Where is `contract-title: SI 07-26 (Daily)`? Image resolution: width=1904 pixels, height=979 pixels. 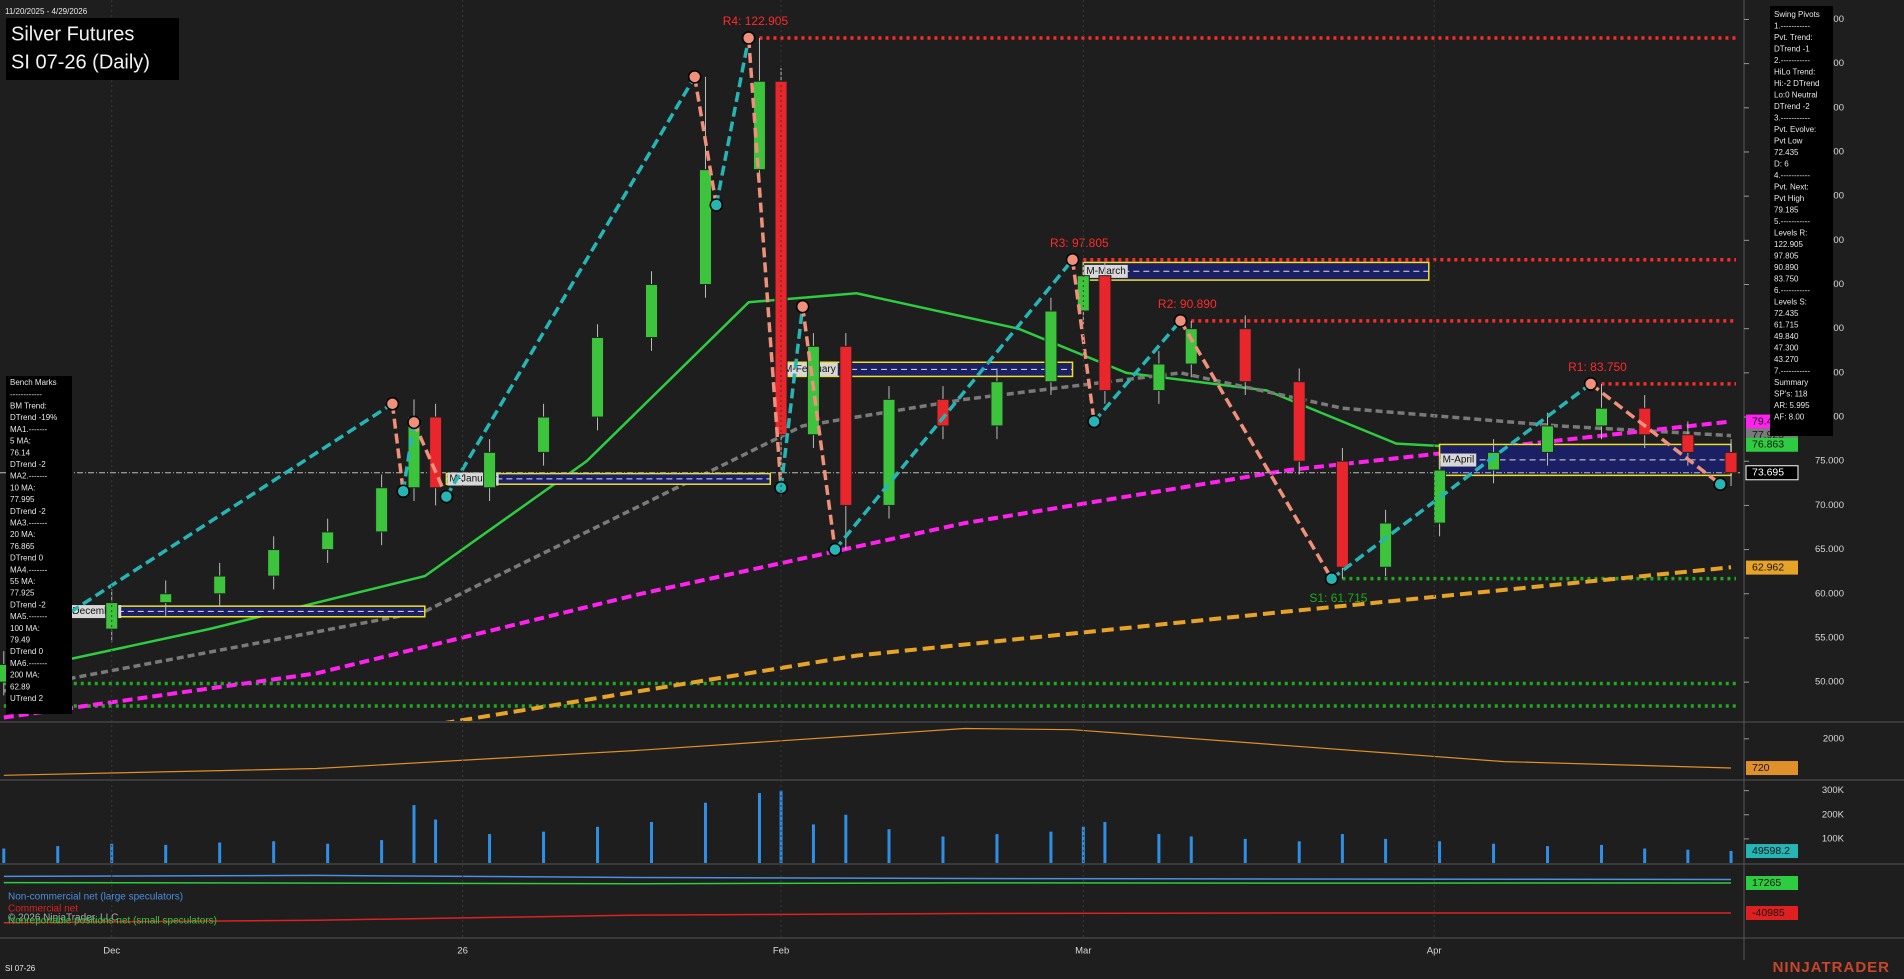 contract-title: SI 07-26 (Daily) is located at coordinates (80, 62).